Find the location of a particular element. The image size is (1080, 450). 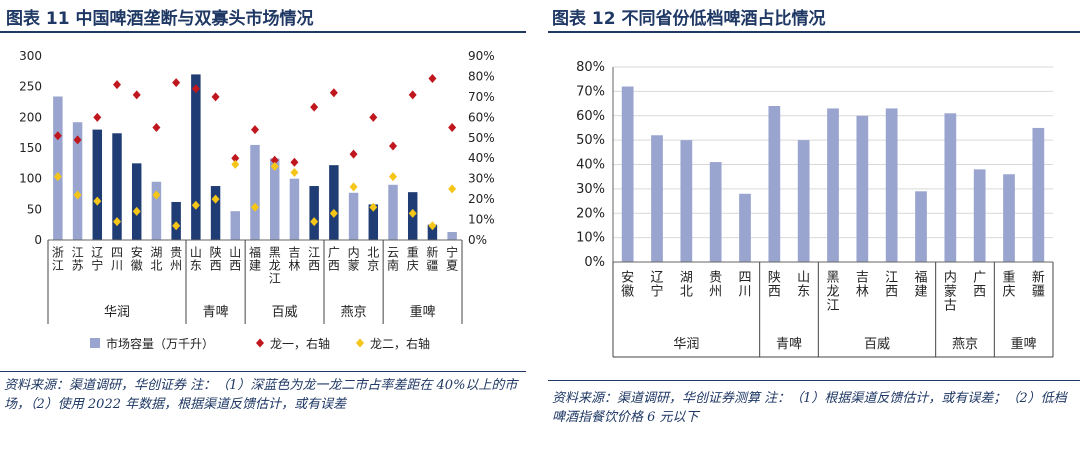

x-tick-label: 辽宁 is located at coordinates (656, 284).